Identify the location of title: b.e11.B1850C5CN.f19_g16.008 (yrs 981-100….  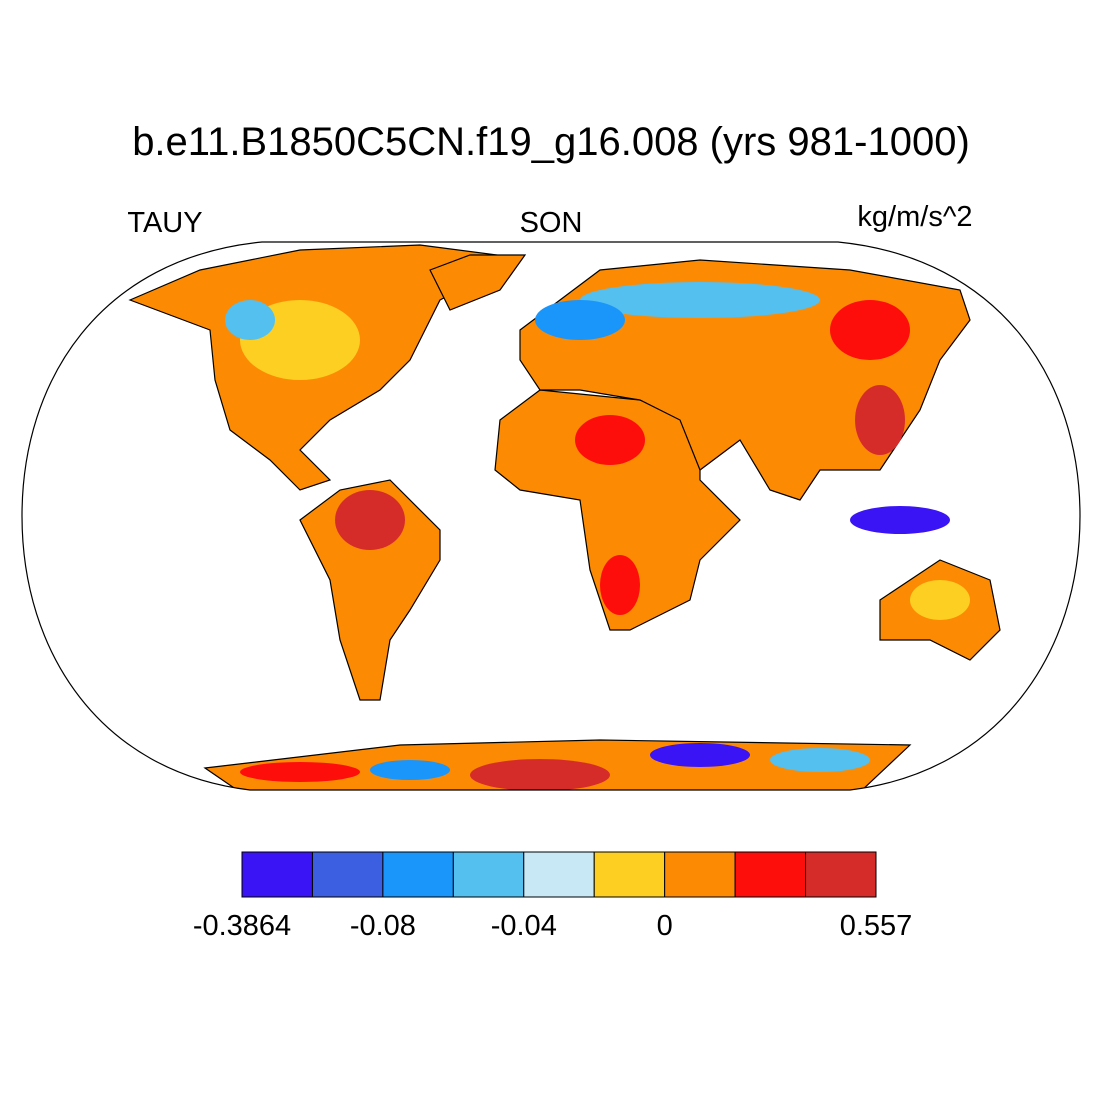
(551, 142).